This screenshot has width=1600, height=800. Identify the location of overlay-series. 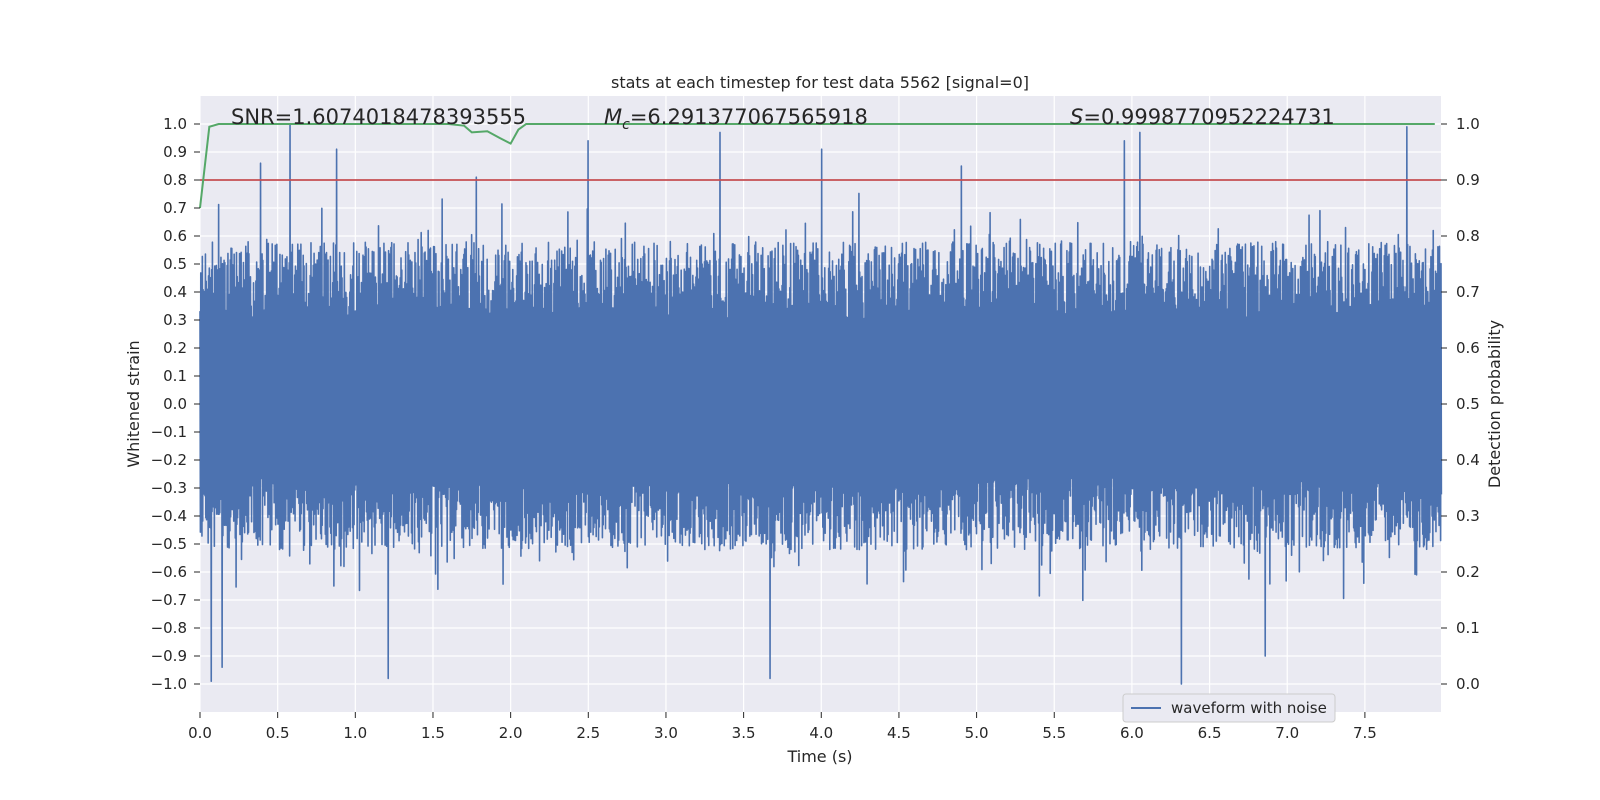
(820, 166).